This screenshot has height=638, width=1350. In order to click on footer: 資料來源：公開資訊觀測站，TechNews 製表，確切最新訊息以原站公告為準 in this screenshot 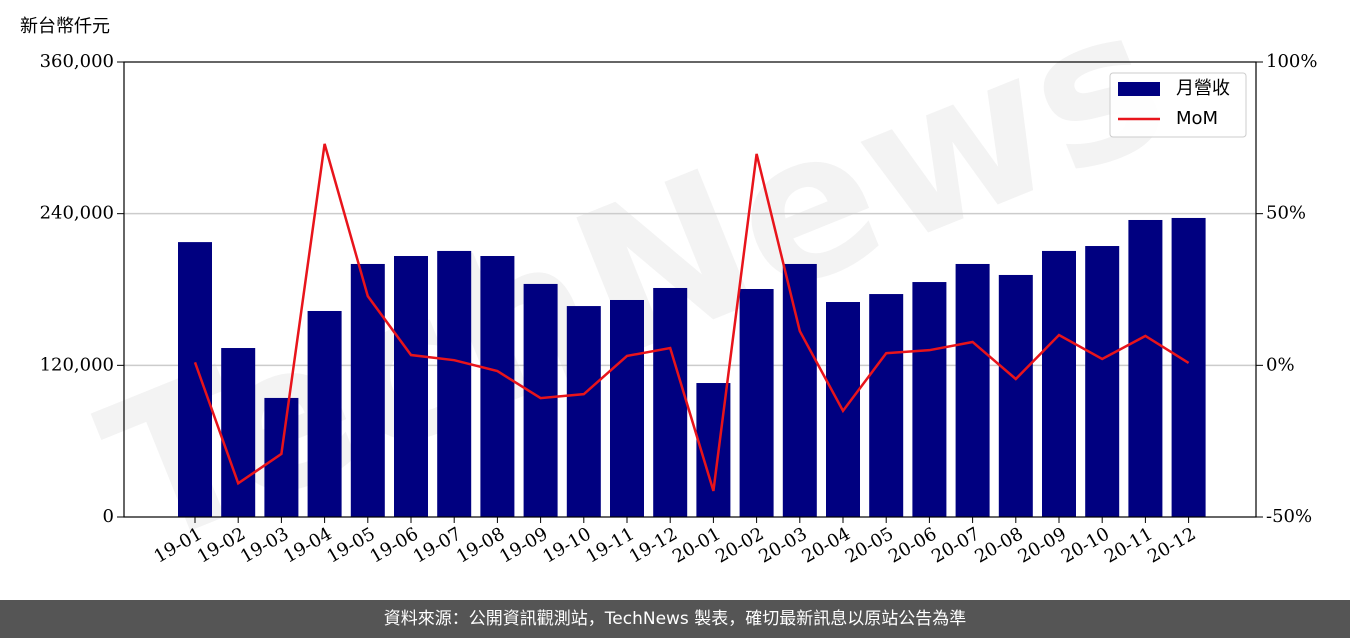, I will do `click(675, 619)`.